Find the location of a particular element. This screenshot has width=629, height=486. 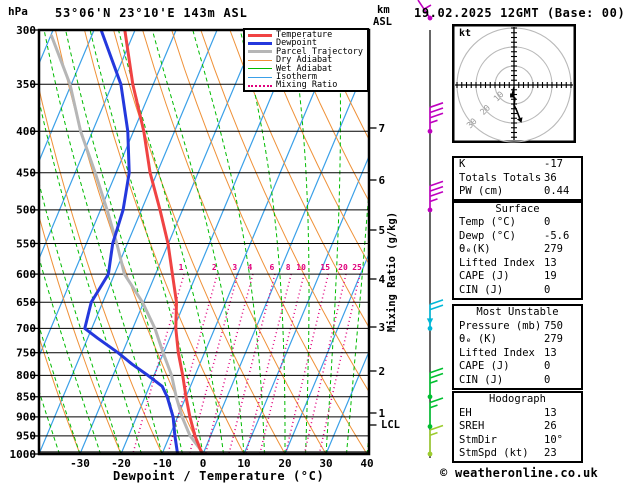

stat-label: Dewp (°C) is located at coordinates (487, 235).